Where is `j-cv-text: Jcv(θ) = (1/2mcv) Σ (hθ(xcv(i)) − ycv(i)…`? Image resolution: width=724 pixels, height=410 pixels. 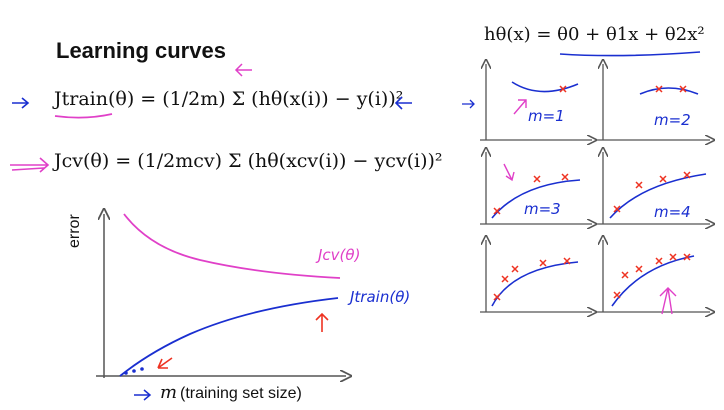 j-cv-text: Jcv(θ) = (1/2mcv) Σ (hθ(xcv(i)) − ycv(i)… is located at coordinates (248, 161).